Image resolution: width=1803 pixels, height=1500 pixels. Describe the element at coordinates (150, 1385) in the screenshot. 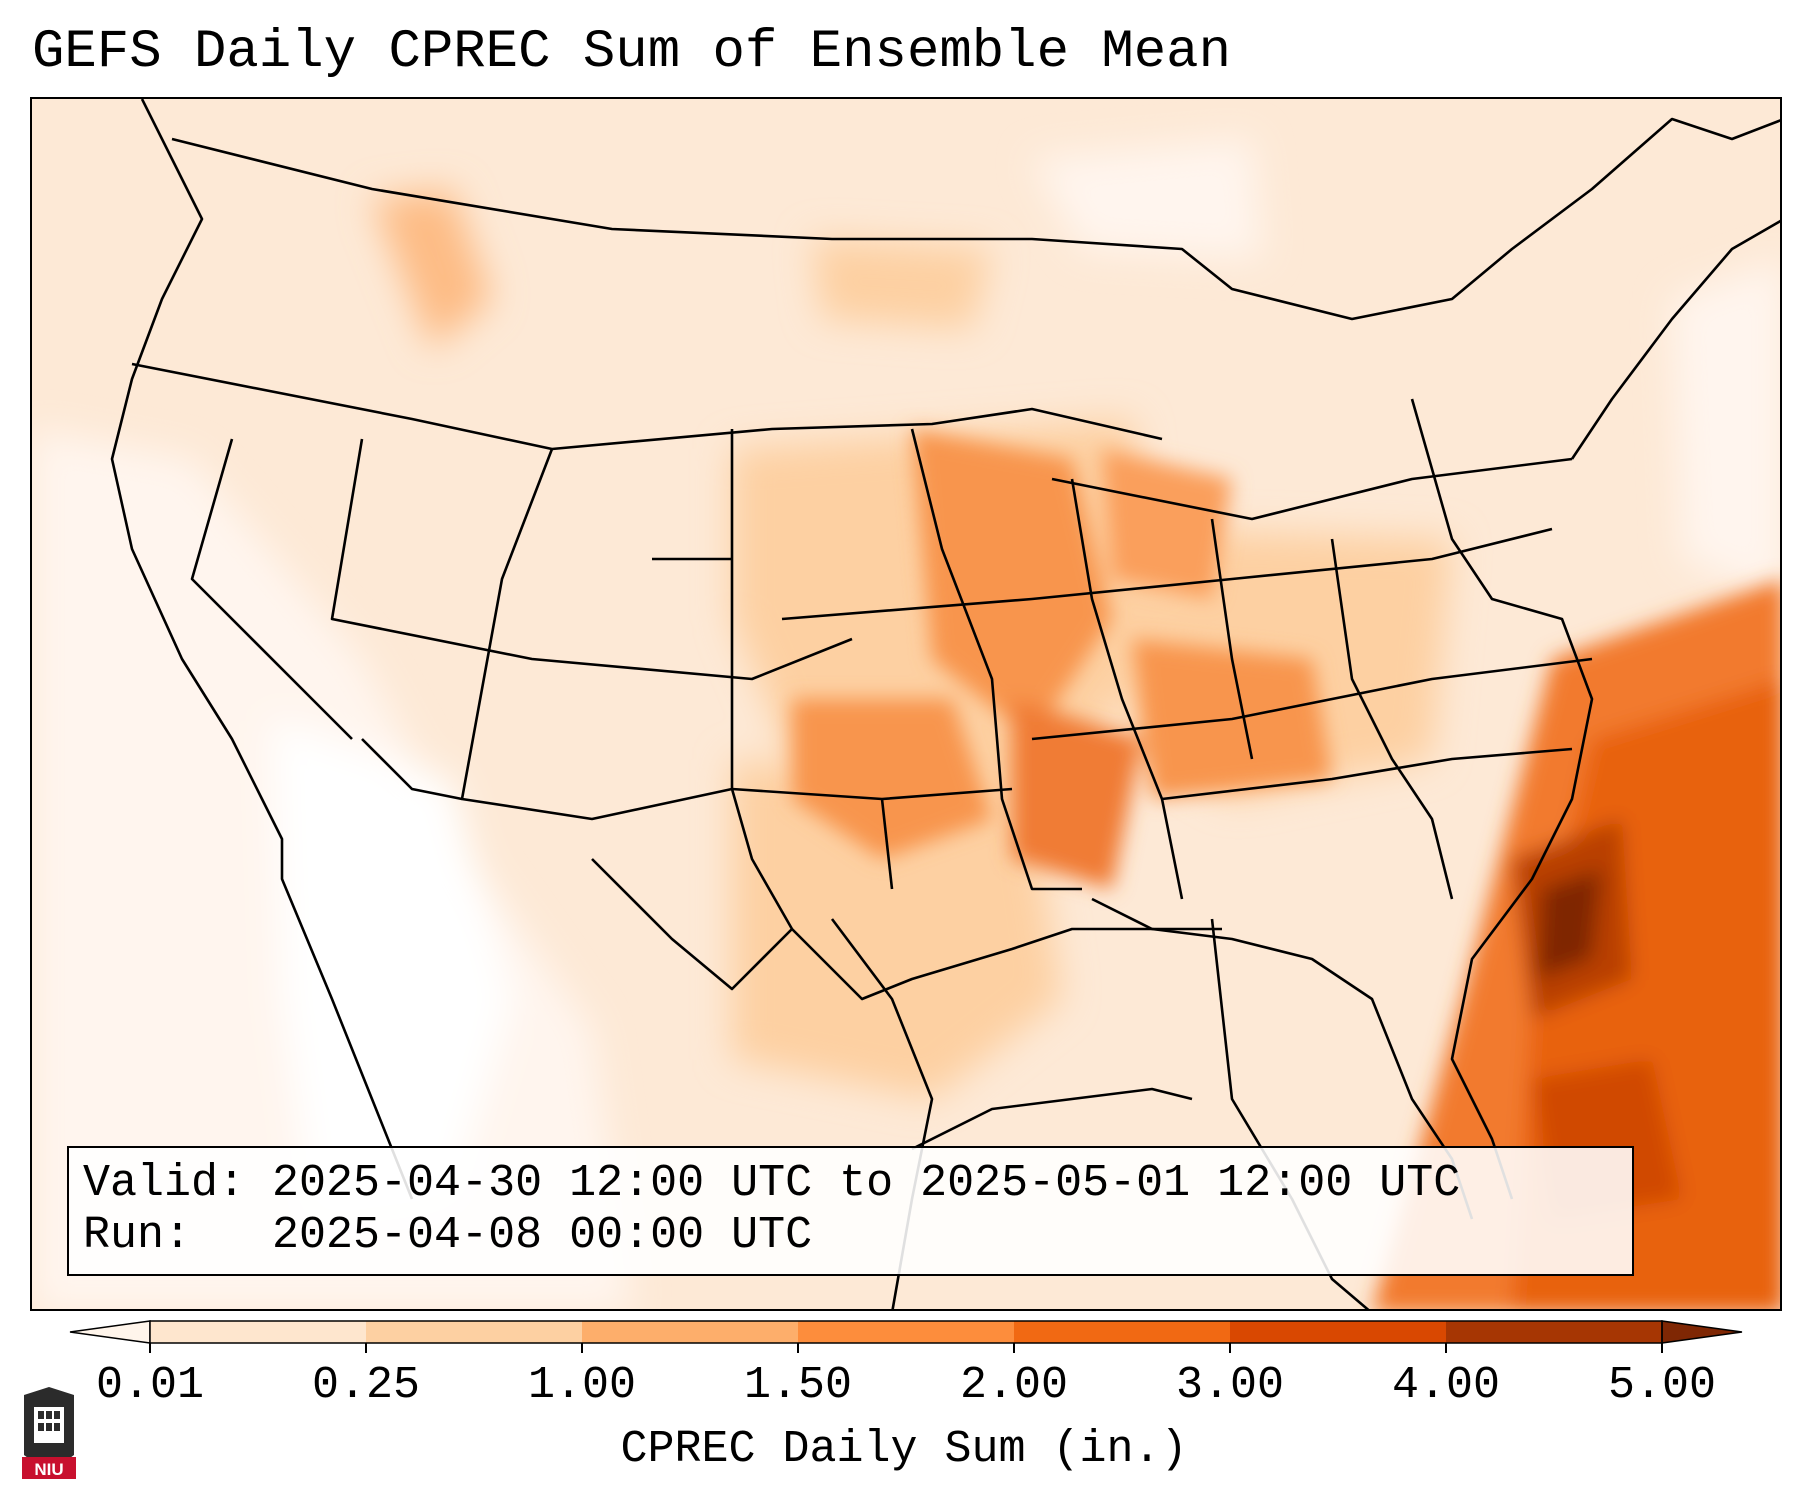

I see `tick-label-0: 0.01` at that location.